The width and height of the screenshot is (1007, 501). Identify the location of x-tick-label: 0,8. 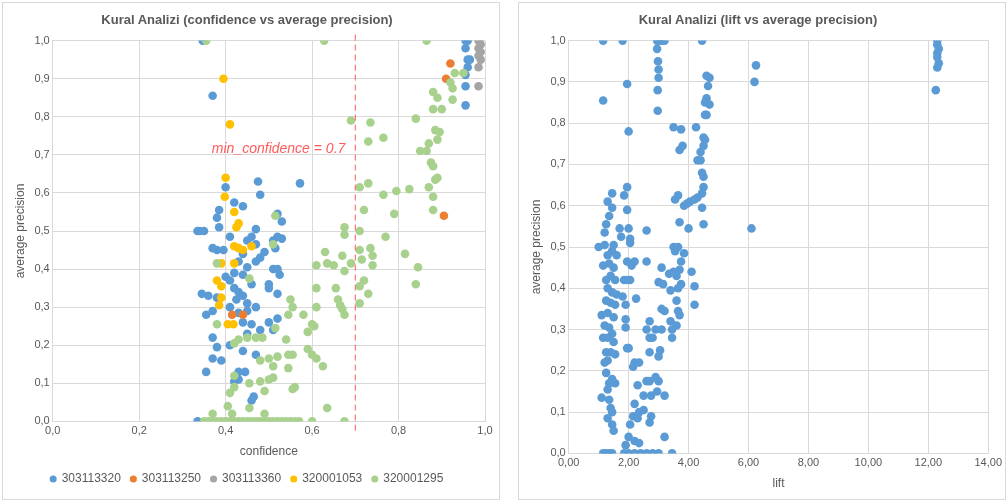
(398, 430).